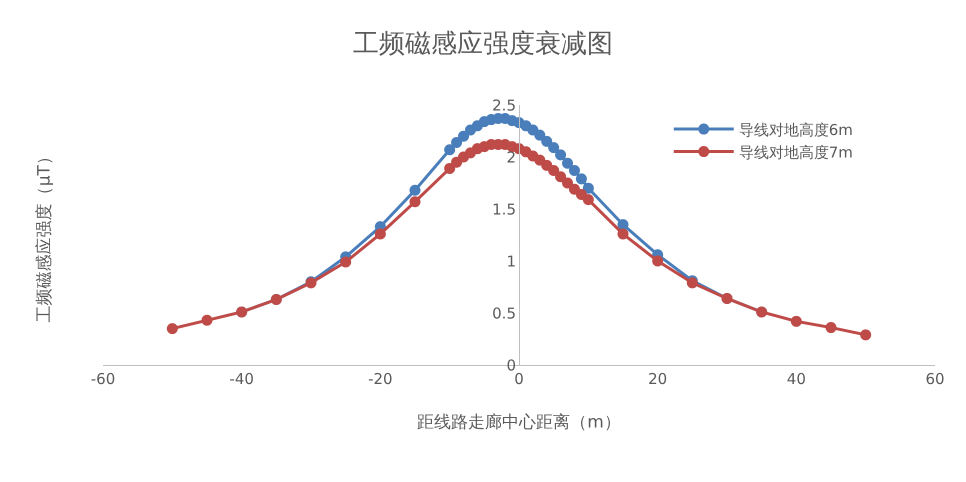 This screenshot has height=482, width=966. What do you see at coordinates (511, 157) in the screenshot?
I see `y-tick-label: 2` at bounding box center [511, 157].